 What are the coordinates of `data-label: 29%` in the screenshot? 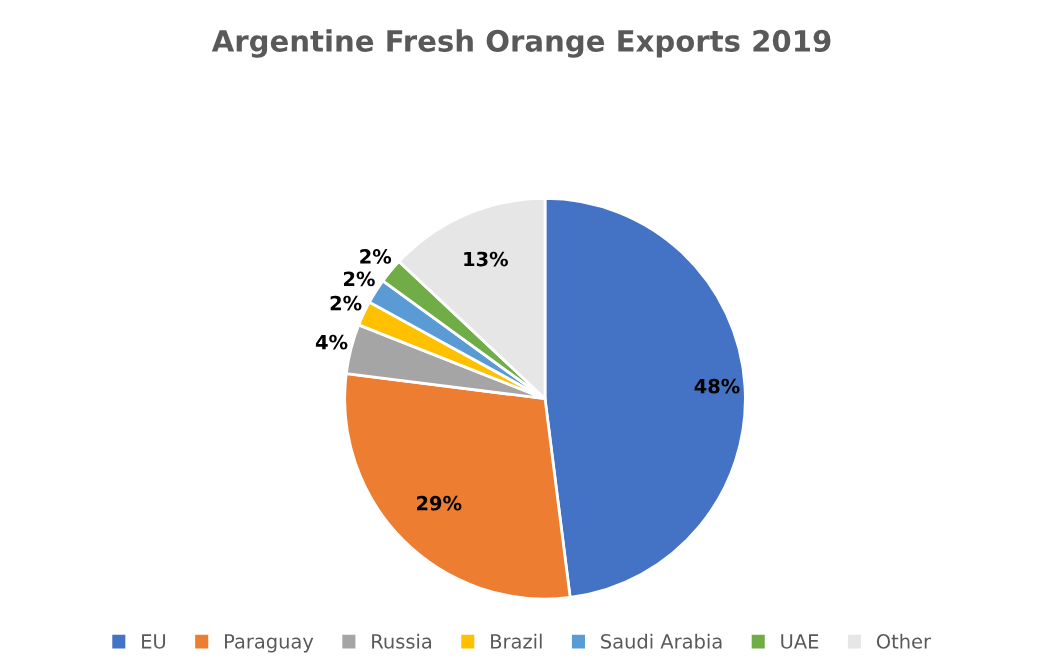 It's located at (439, 503).